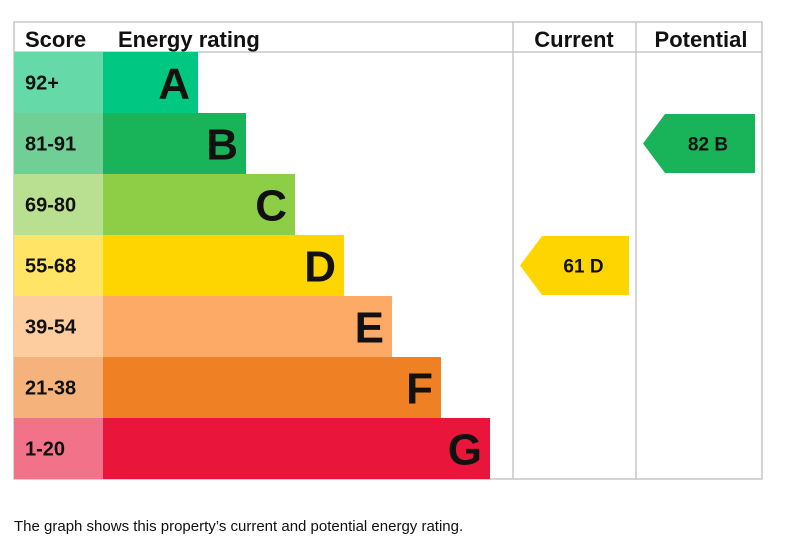 The width and height of the screenshot is (800, 546). Describe the element at coordinates (50, 206) in the screenshot. I see `score-label-c: 69-80` at that location.